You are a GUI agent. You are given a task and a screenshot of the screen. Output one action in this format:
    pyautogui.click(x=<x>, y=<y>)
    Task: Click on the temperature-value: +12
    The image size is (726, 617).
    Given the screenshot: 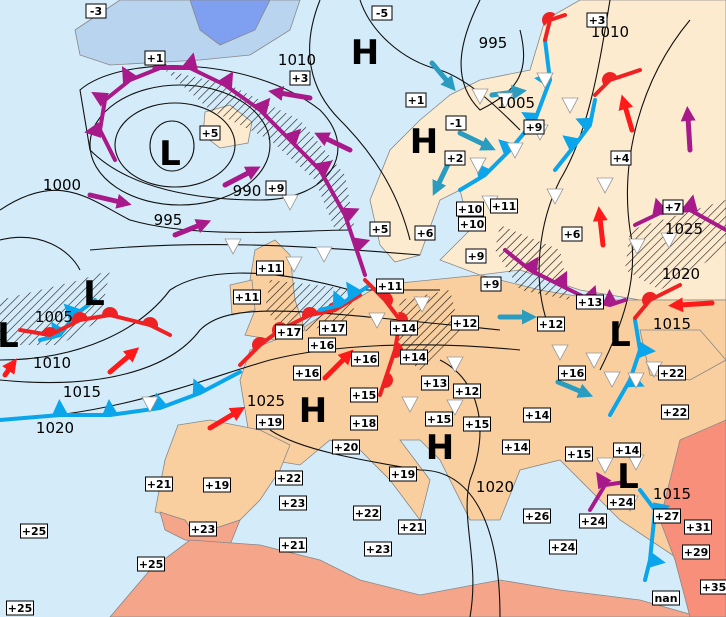 What is the action you would take?
    pyautogui.click(x=465, y=323)
    